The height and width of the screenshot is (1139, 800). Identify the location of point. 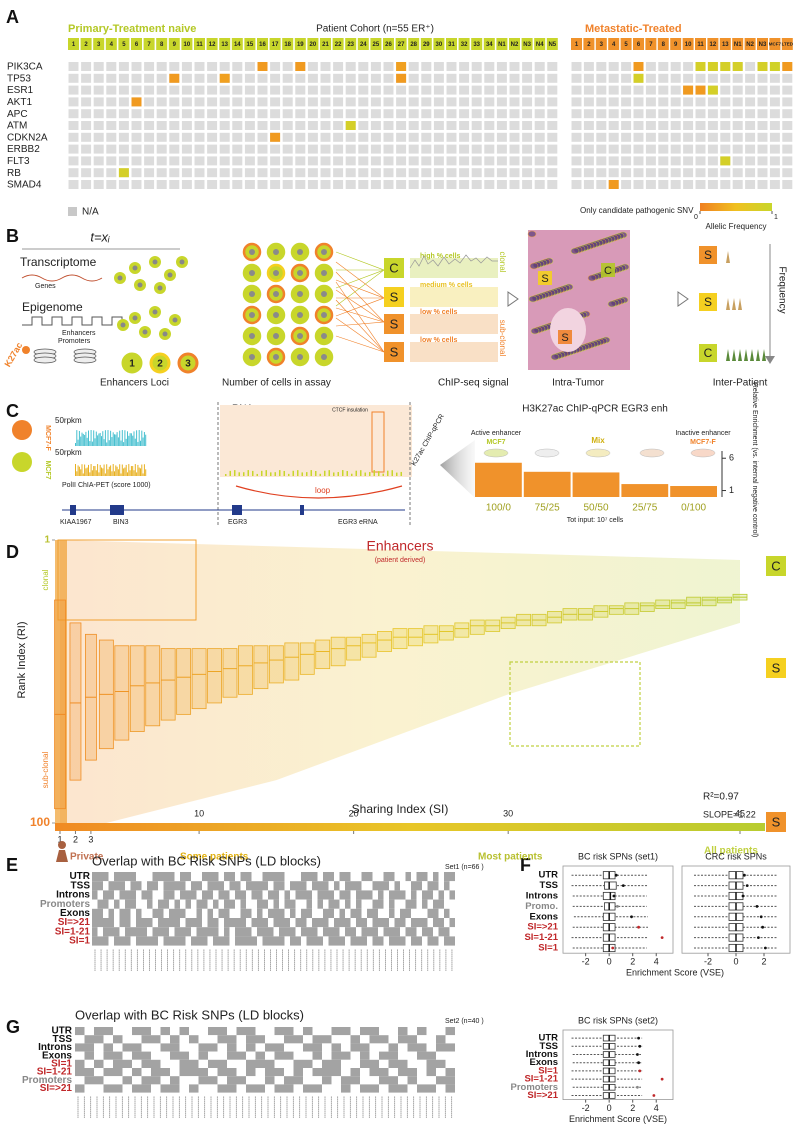
(744, 875).